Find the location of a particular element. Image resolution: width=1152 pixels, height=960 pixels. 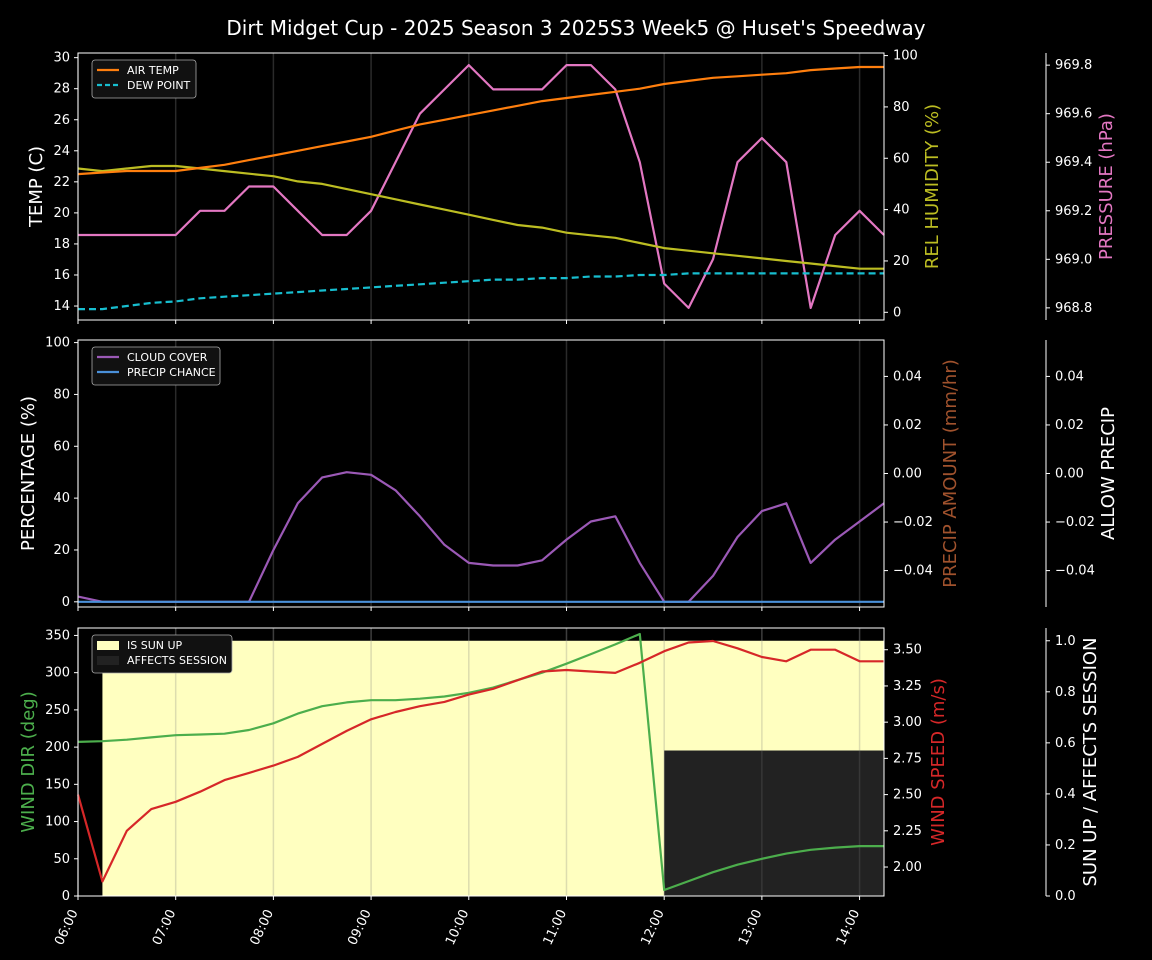

precip-amount-tick-label: 0.02 is located at coordinates (907, 425).